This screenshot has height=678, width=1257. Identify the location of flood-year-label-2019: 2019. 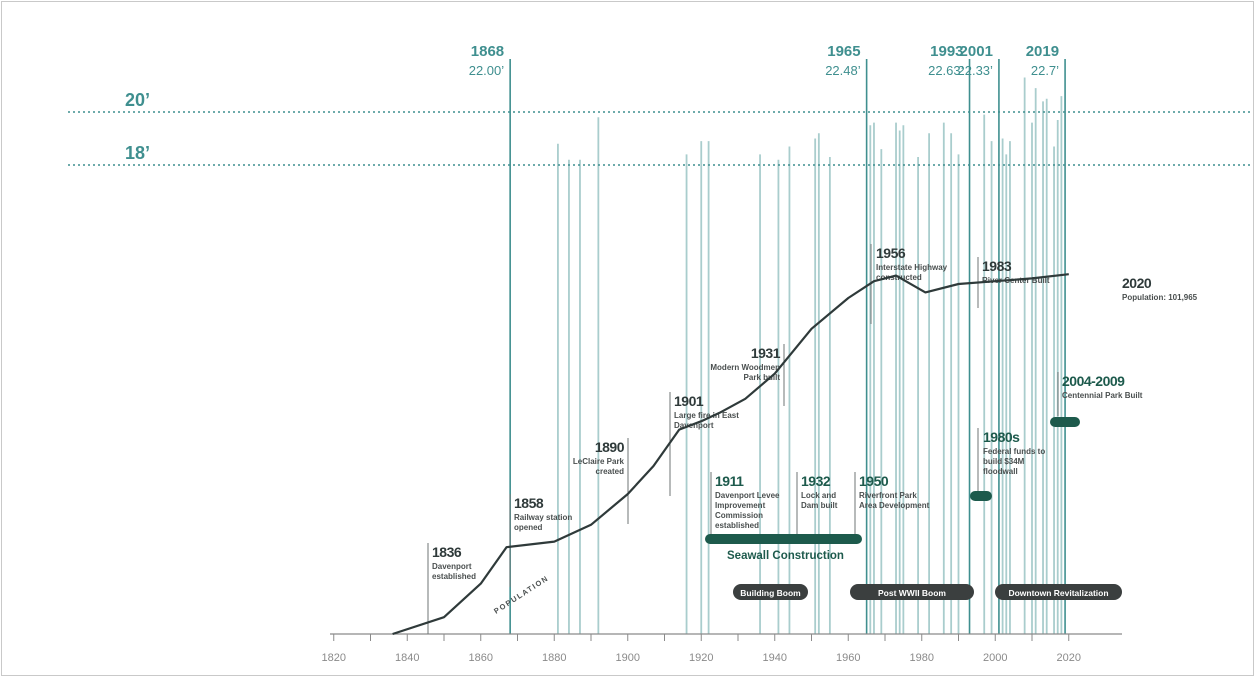
(1042, 51).